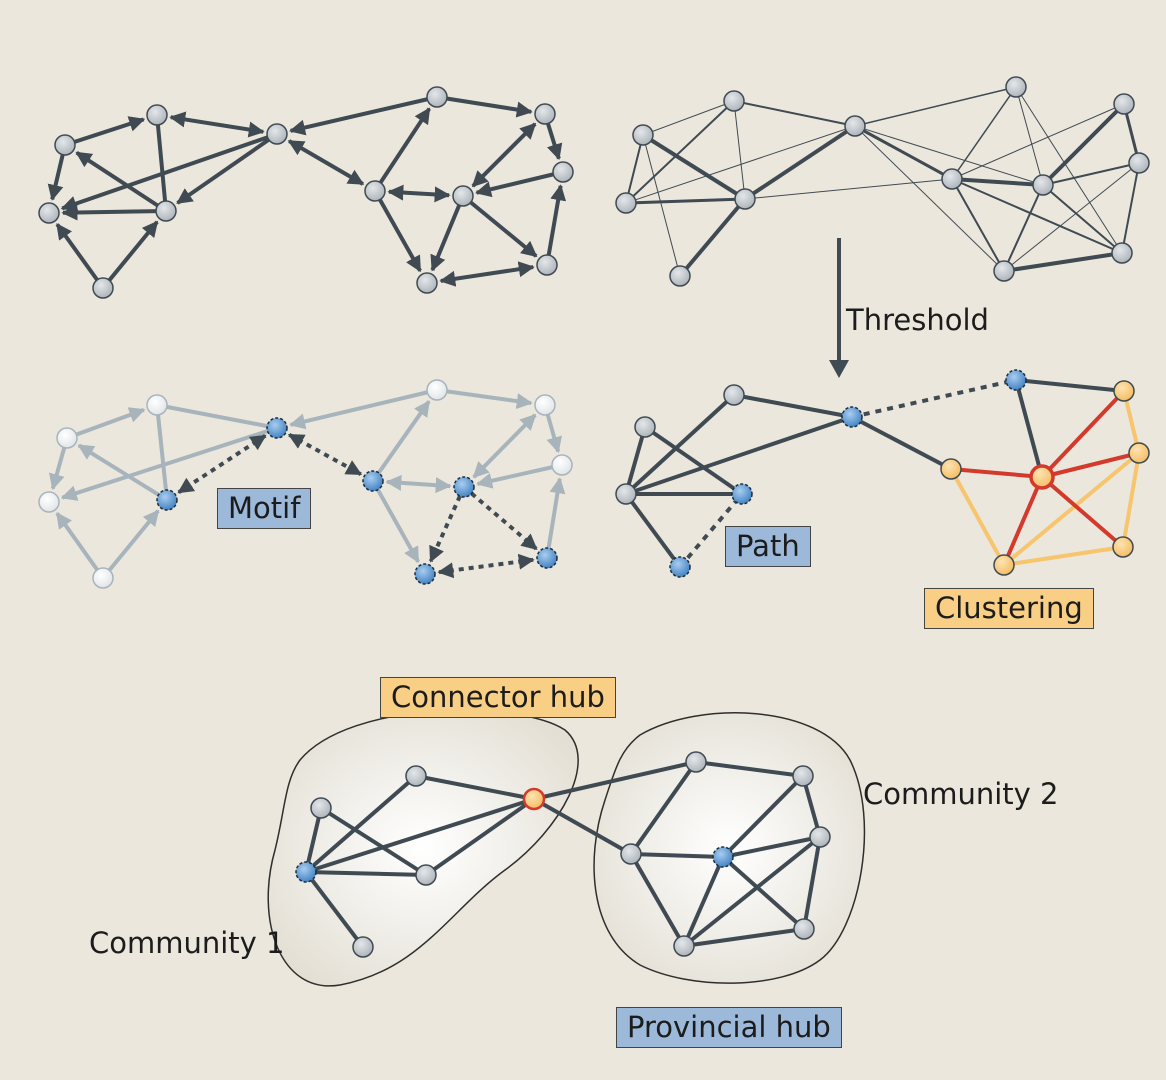  What do you see at coordinates (729, 1027) in the screenshot?
I see `provincial-hub-label: Provincial hub` at bounding box center [729, 1027].